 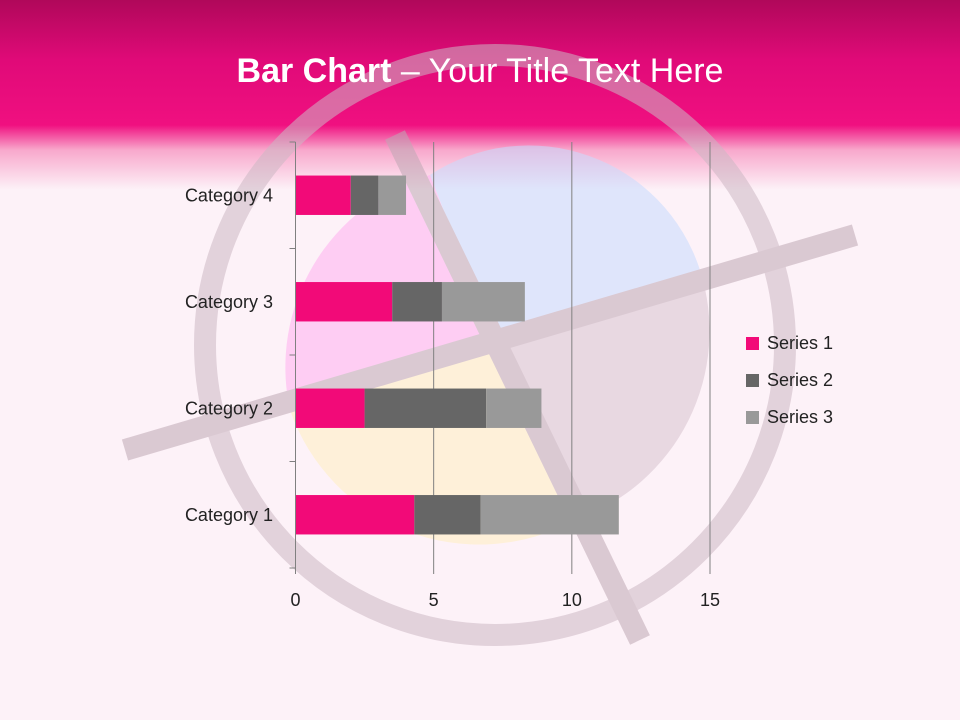 What do you see at coordinates (800, 380) in the screenshot?
I see `legend-label: Series 2` at bounding box center [800, 380].